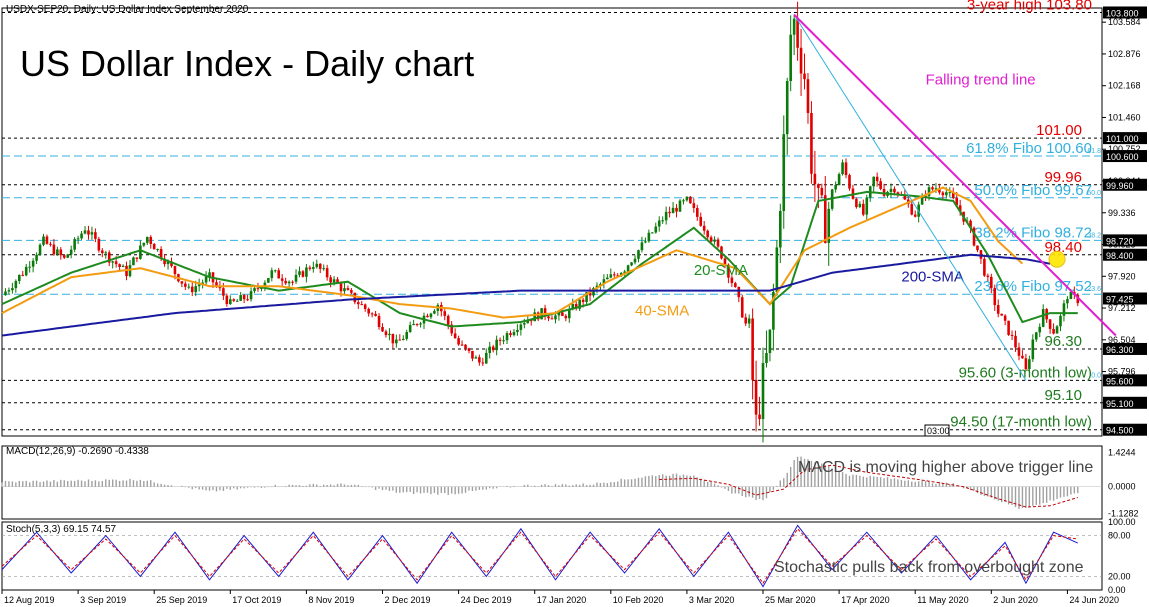 The height and width of the screenshot is (607, 1149). What do you see at coordinates (1122, 340) in the screenshot?
I see `price-axis-label: 96.504` at bounding box center [1122, 340].